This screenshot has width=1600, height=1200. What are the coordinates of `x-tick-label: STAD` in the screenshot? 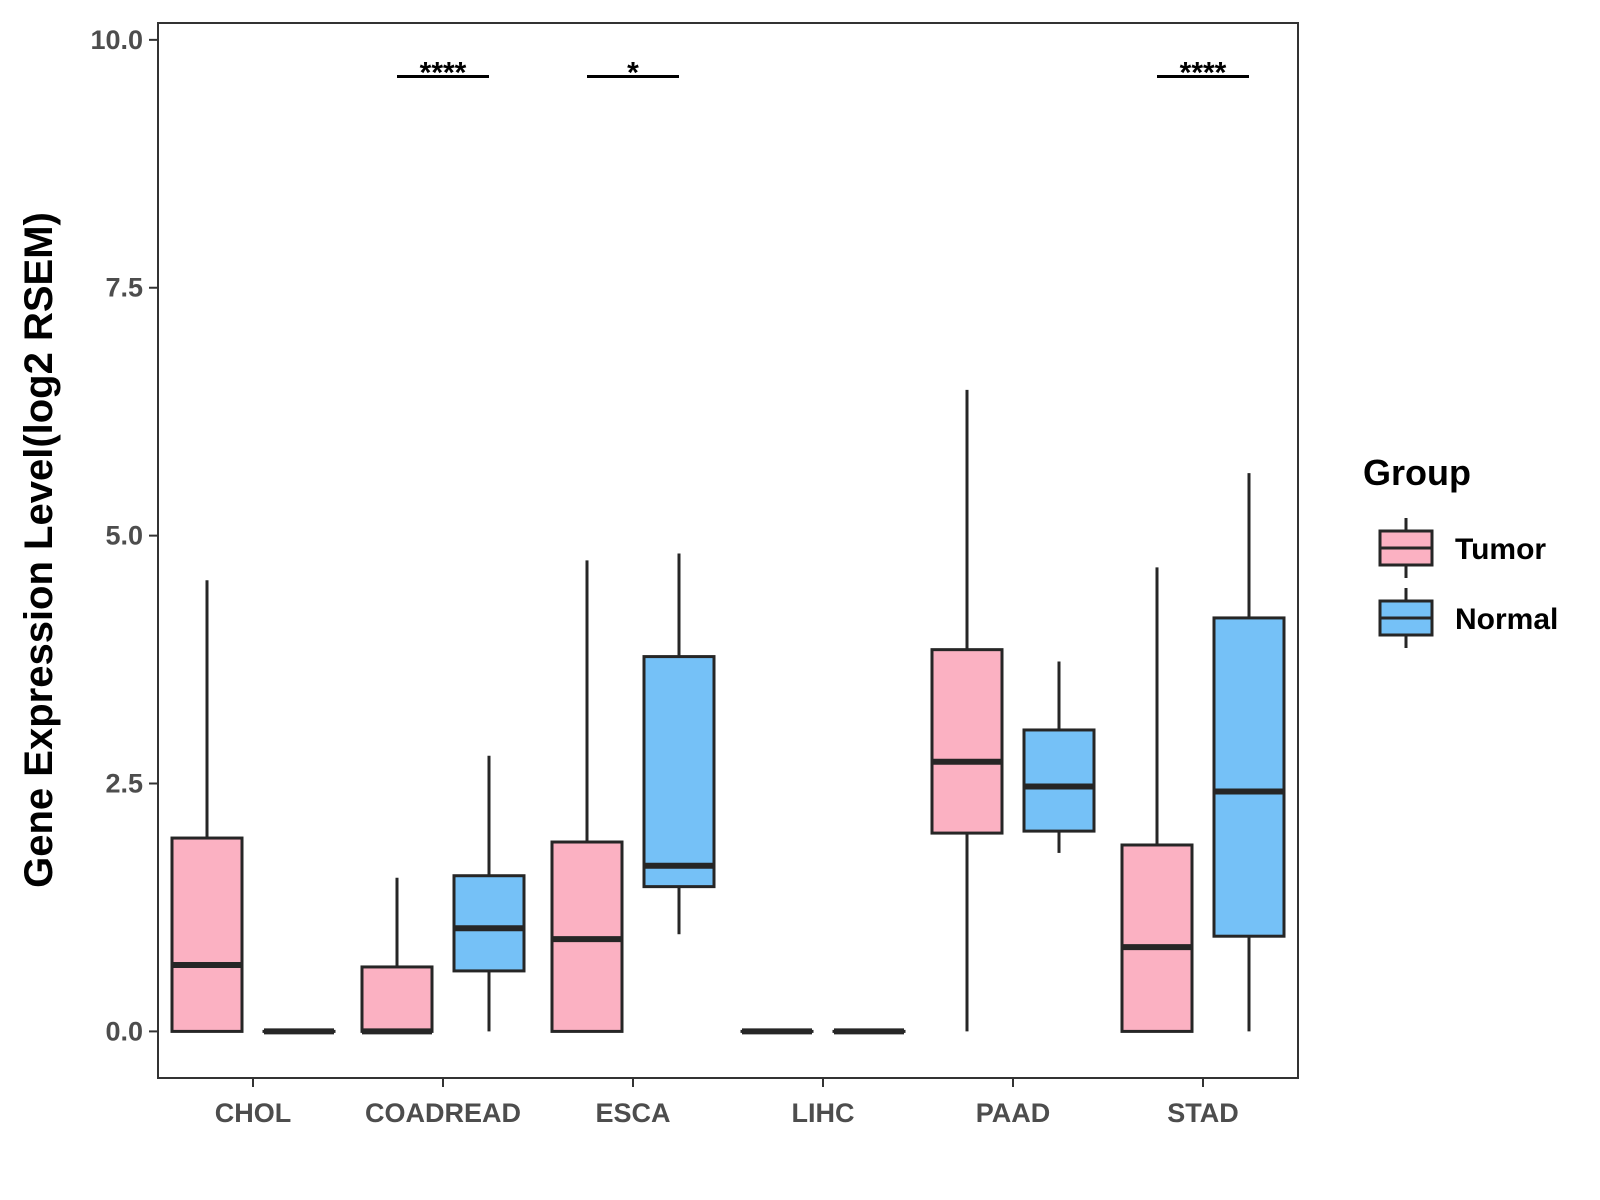 It's located at (1203, 1113).